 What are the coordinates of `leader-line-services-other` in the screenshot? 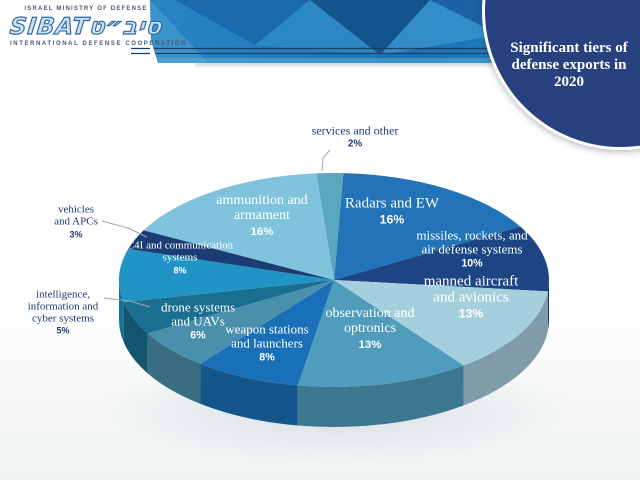 It's located at (326, 160).